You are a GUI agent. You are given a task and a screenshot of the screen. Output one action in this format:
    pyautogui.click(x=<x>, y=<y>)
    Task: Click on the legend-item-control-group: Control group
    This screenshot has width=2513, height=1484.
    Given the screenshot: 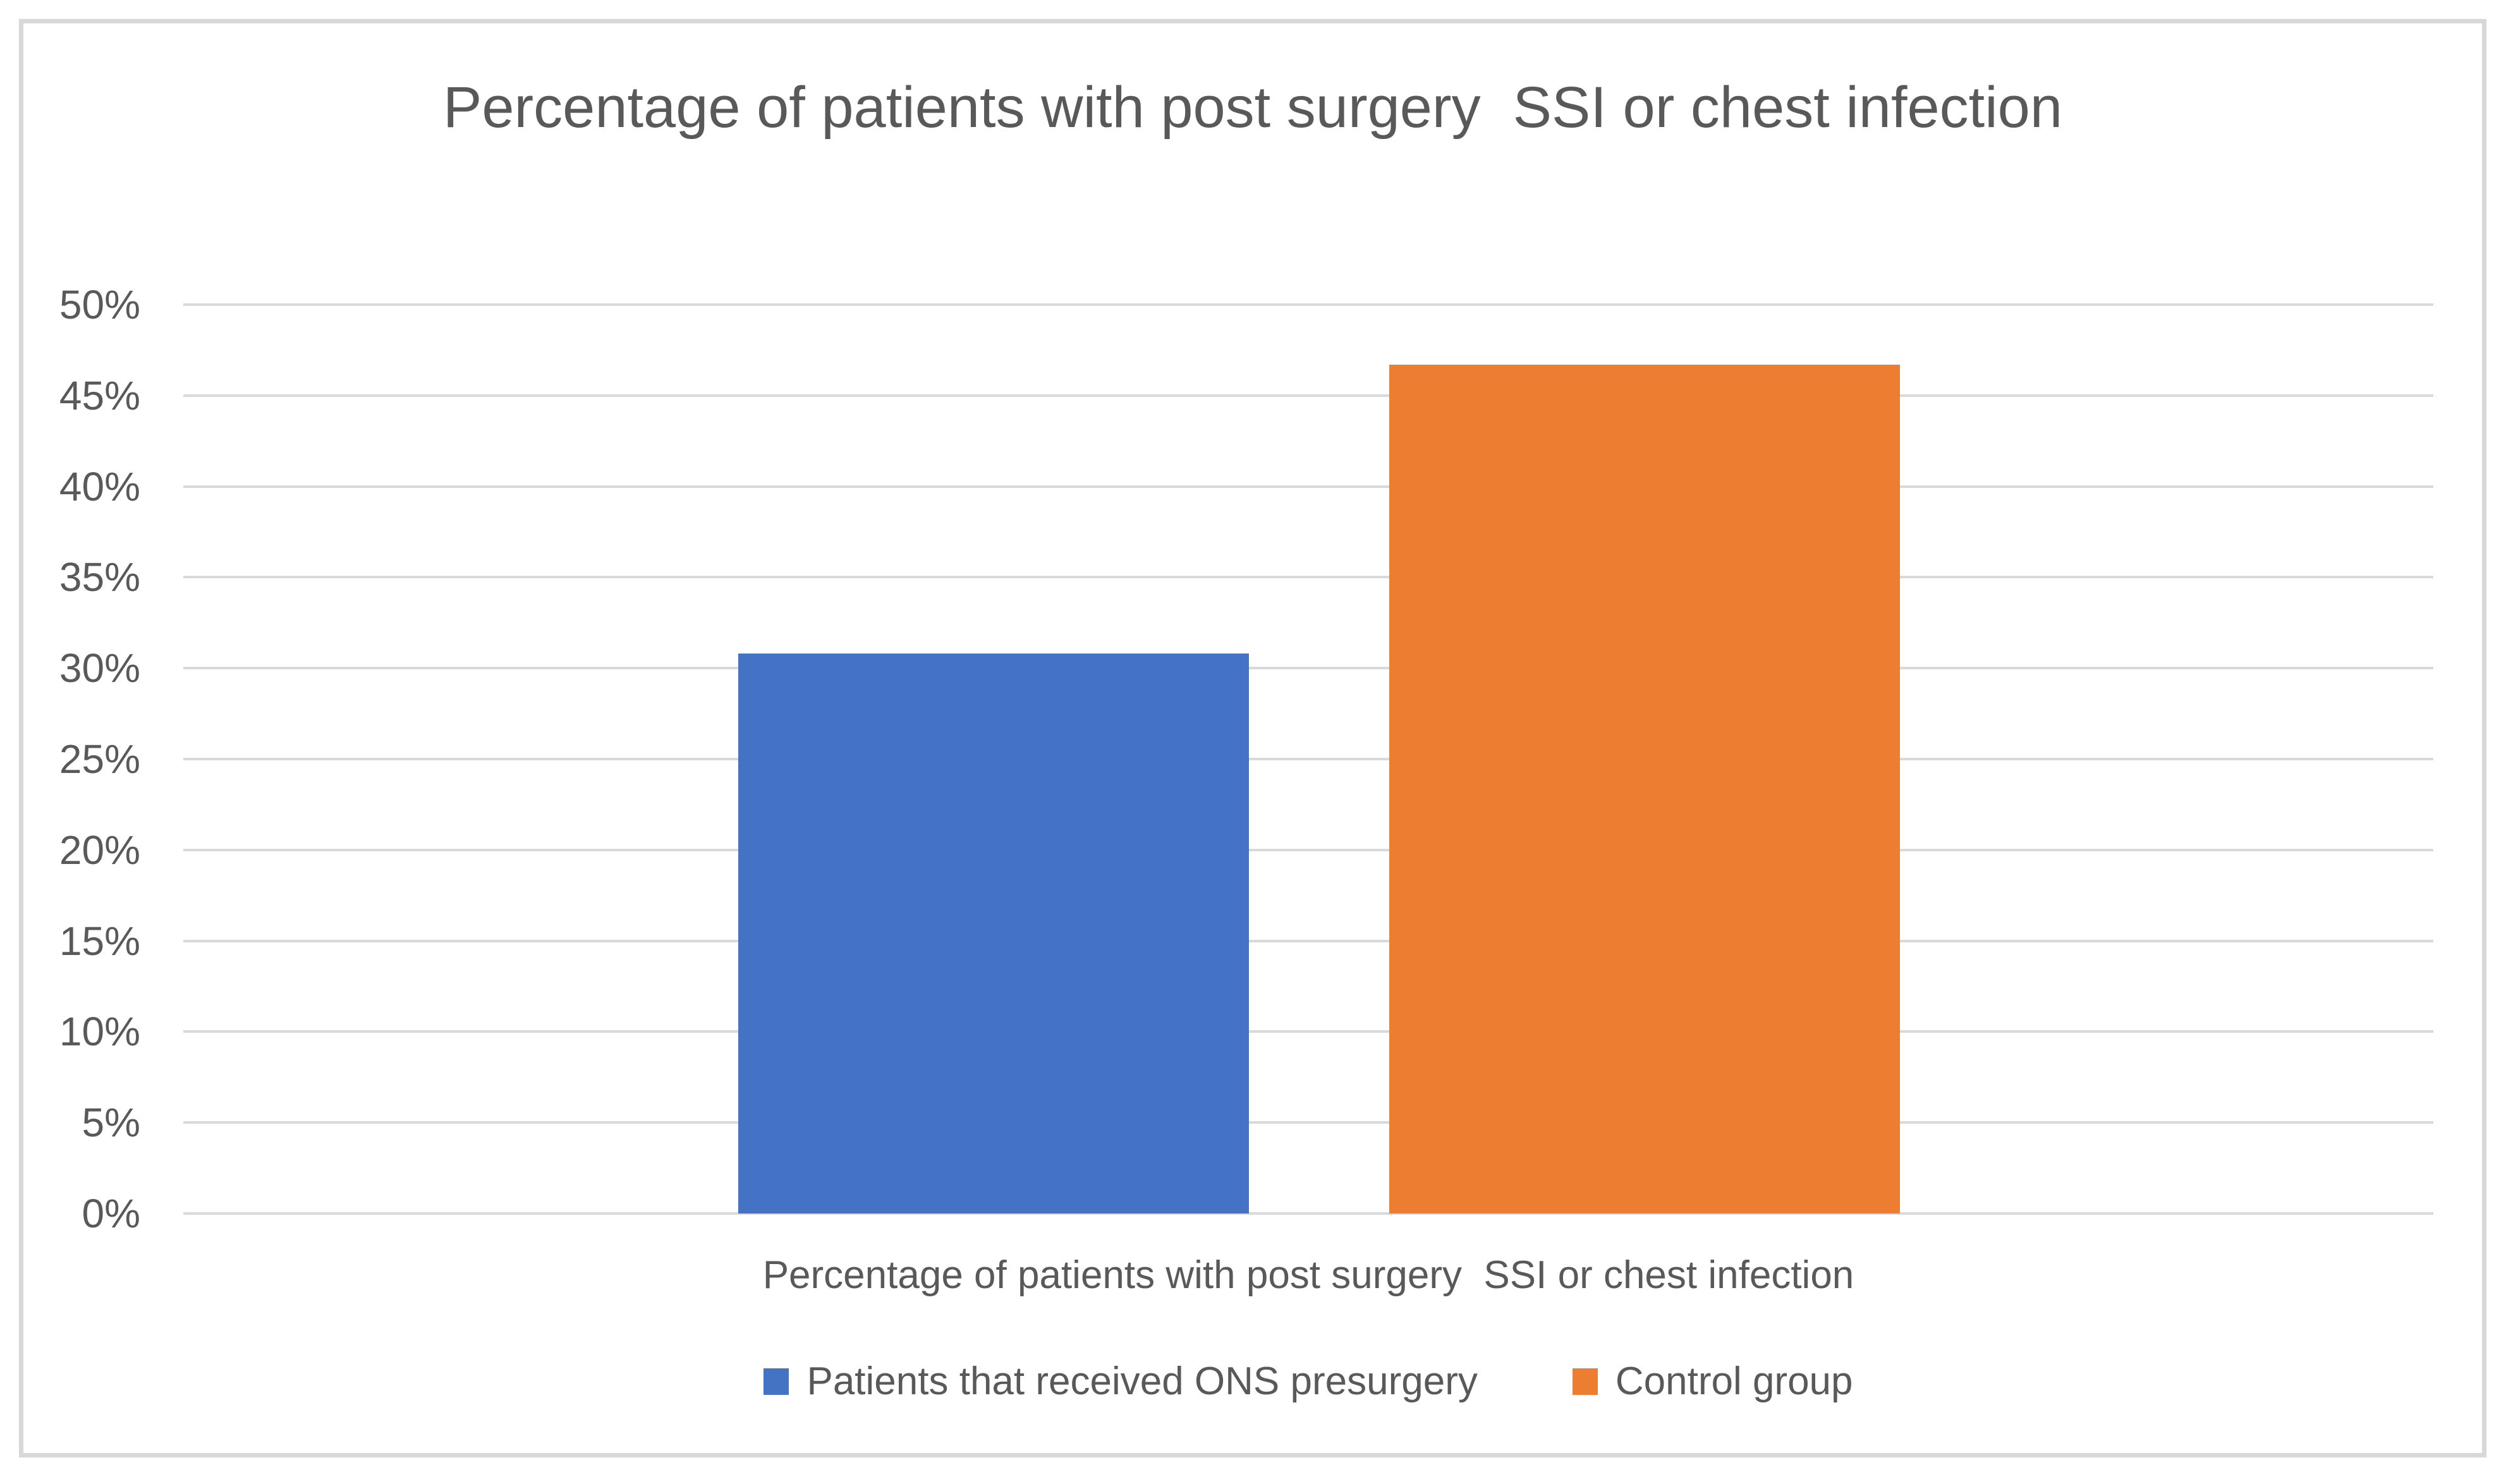 What is the action you would take?
    pyautogui.click(x=1712, y=1381)
    